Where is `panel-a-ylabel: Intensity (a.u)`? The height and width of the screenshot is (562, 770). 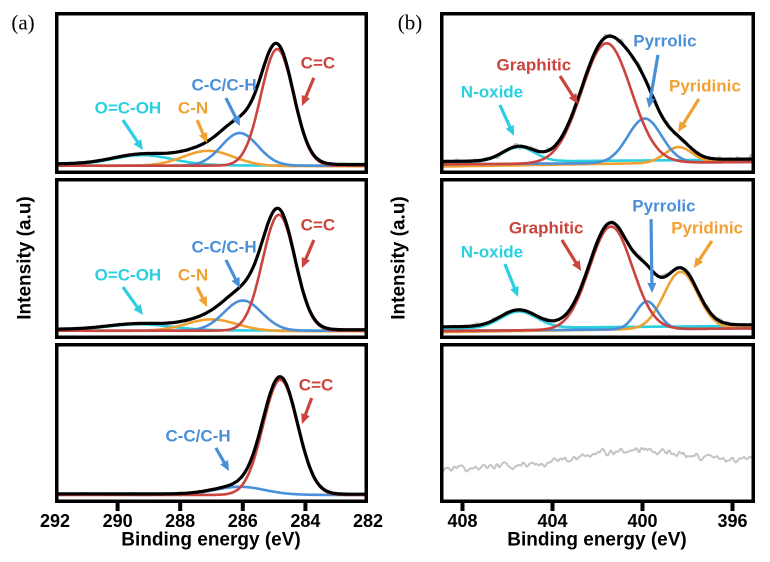 panel-a-ylabel: Intensity (a.u) is located at coordinates (25, 258).